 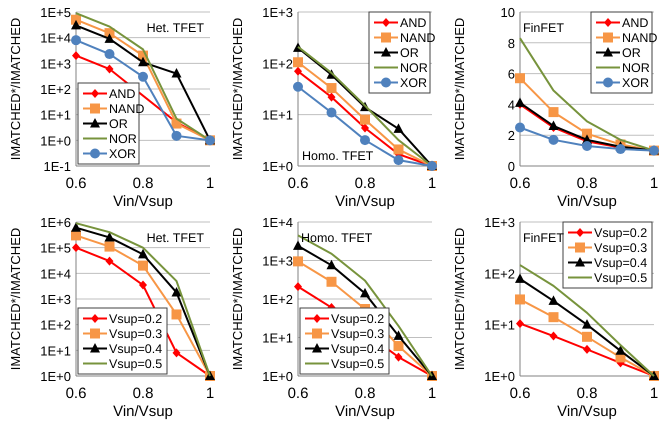 I want to click on y-tick-label: 1E+5, so click(x=55, y=248).